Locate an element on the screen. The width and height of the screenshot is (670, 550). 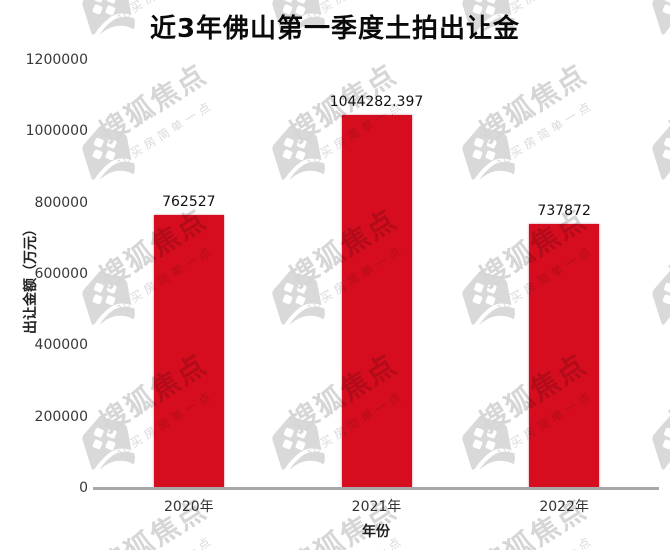
y-tick-label: 1200000 is located at coordinates (56, 60).